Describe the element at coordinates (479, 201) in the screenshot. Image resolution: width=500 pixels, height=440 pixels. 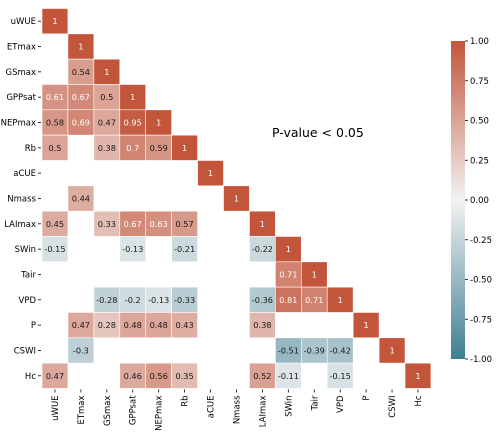
I see `colorbar-tick-label: 0.00` at that location.